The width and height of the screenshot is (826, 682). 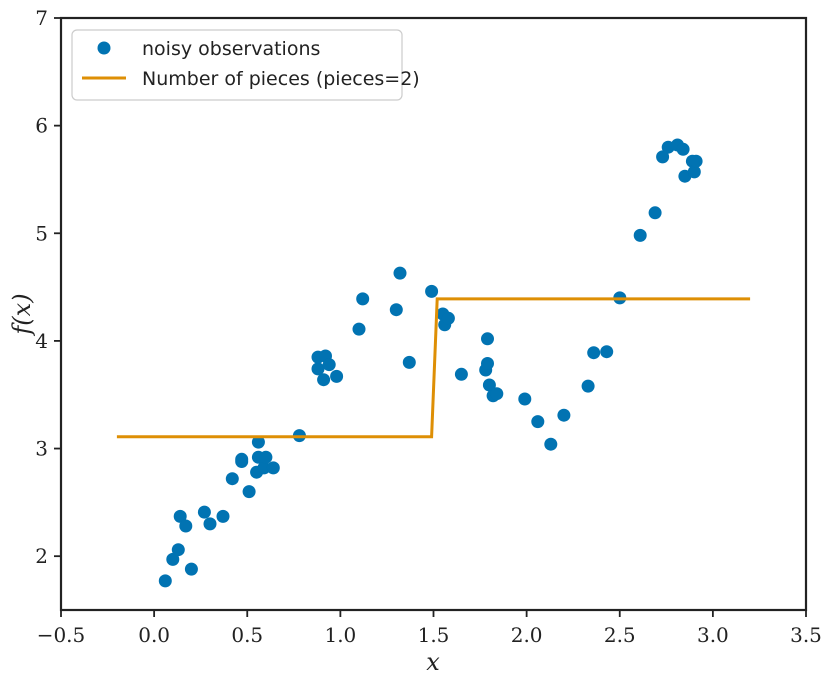 I want to click on x-tick-label: 1.5, so click(x=434, y=635).